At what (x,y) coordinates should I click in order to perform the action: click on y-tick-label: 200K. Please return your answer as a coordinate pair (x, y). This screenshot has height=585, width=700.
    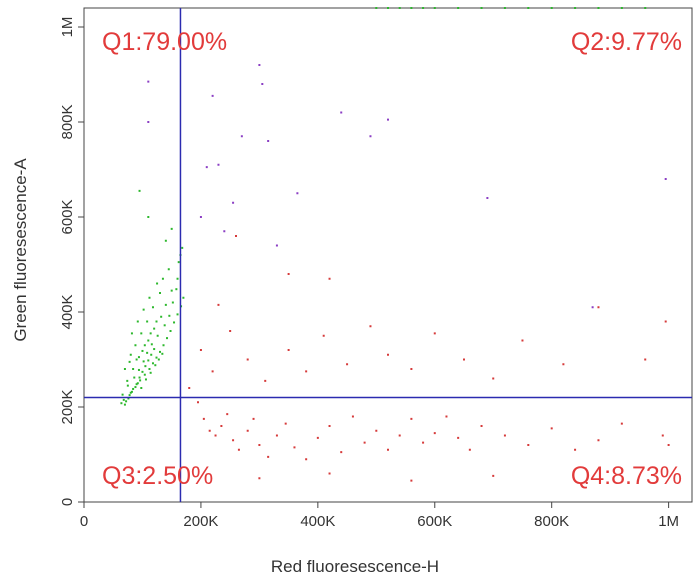
    Looking at the image, I should click on (67, 406).